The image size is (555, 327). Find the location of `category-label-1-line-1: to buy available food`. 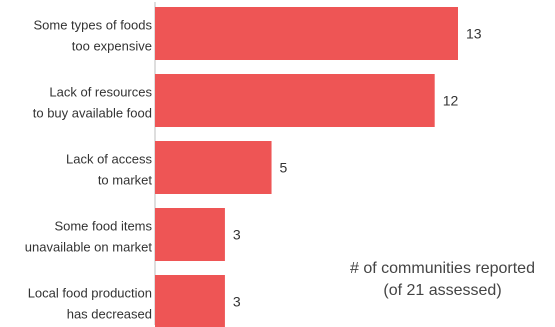

category-label-1-line-1: to buy available food is located at coordinates (92, 113).